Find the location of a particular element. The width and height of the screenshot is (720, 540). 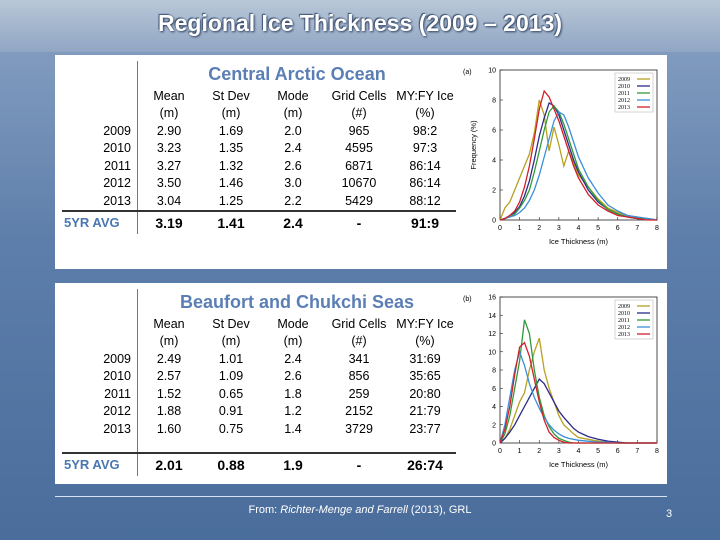

table-row: 2009 2.49 1.01 2.4 341 31:69 is located at coordinates (259, 359).